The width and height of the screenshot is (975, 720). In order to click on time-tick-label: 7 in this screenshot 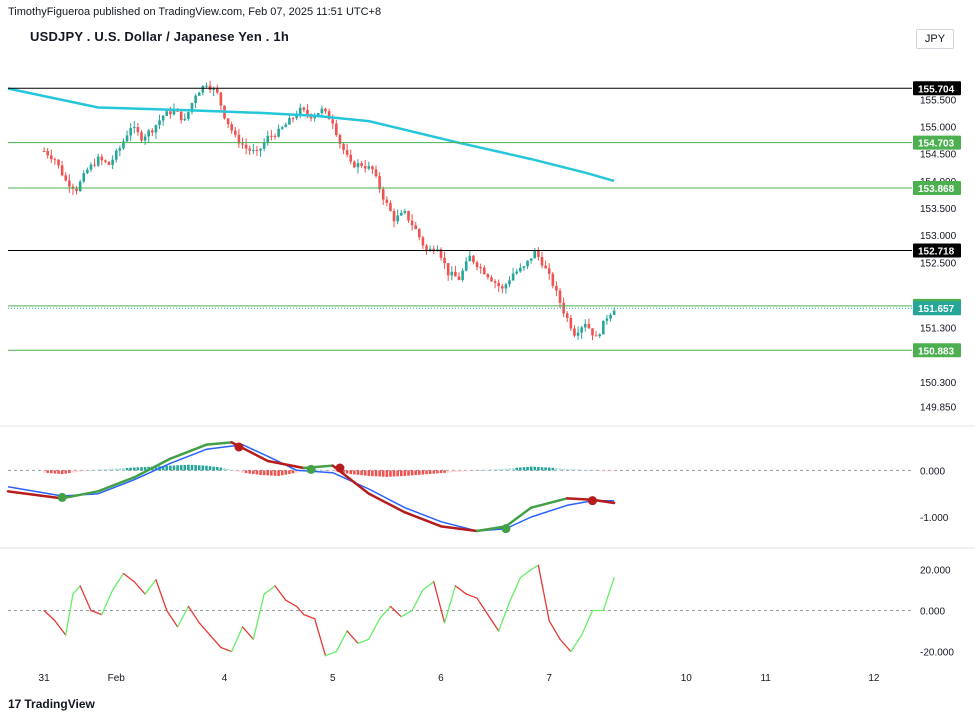, I will do `click(549, 678)`.